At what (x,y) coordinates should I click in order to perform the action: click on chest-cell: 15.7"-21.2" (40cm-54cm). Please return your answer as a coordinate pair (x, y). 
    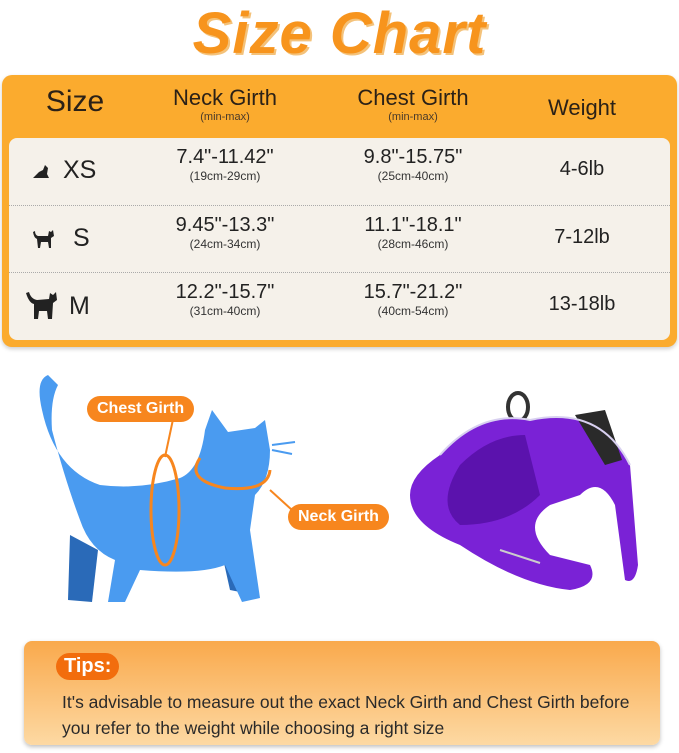
    Looking at the image, I should click on (413, 299).